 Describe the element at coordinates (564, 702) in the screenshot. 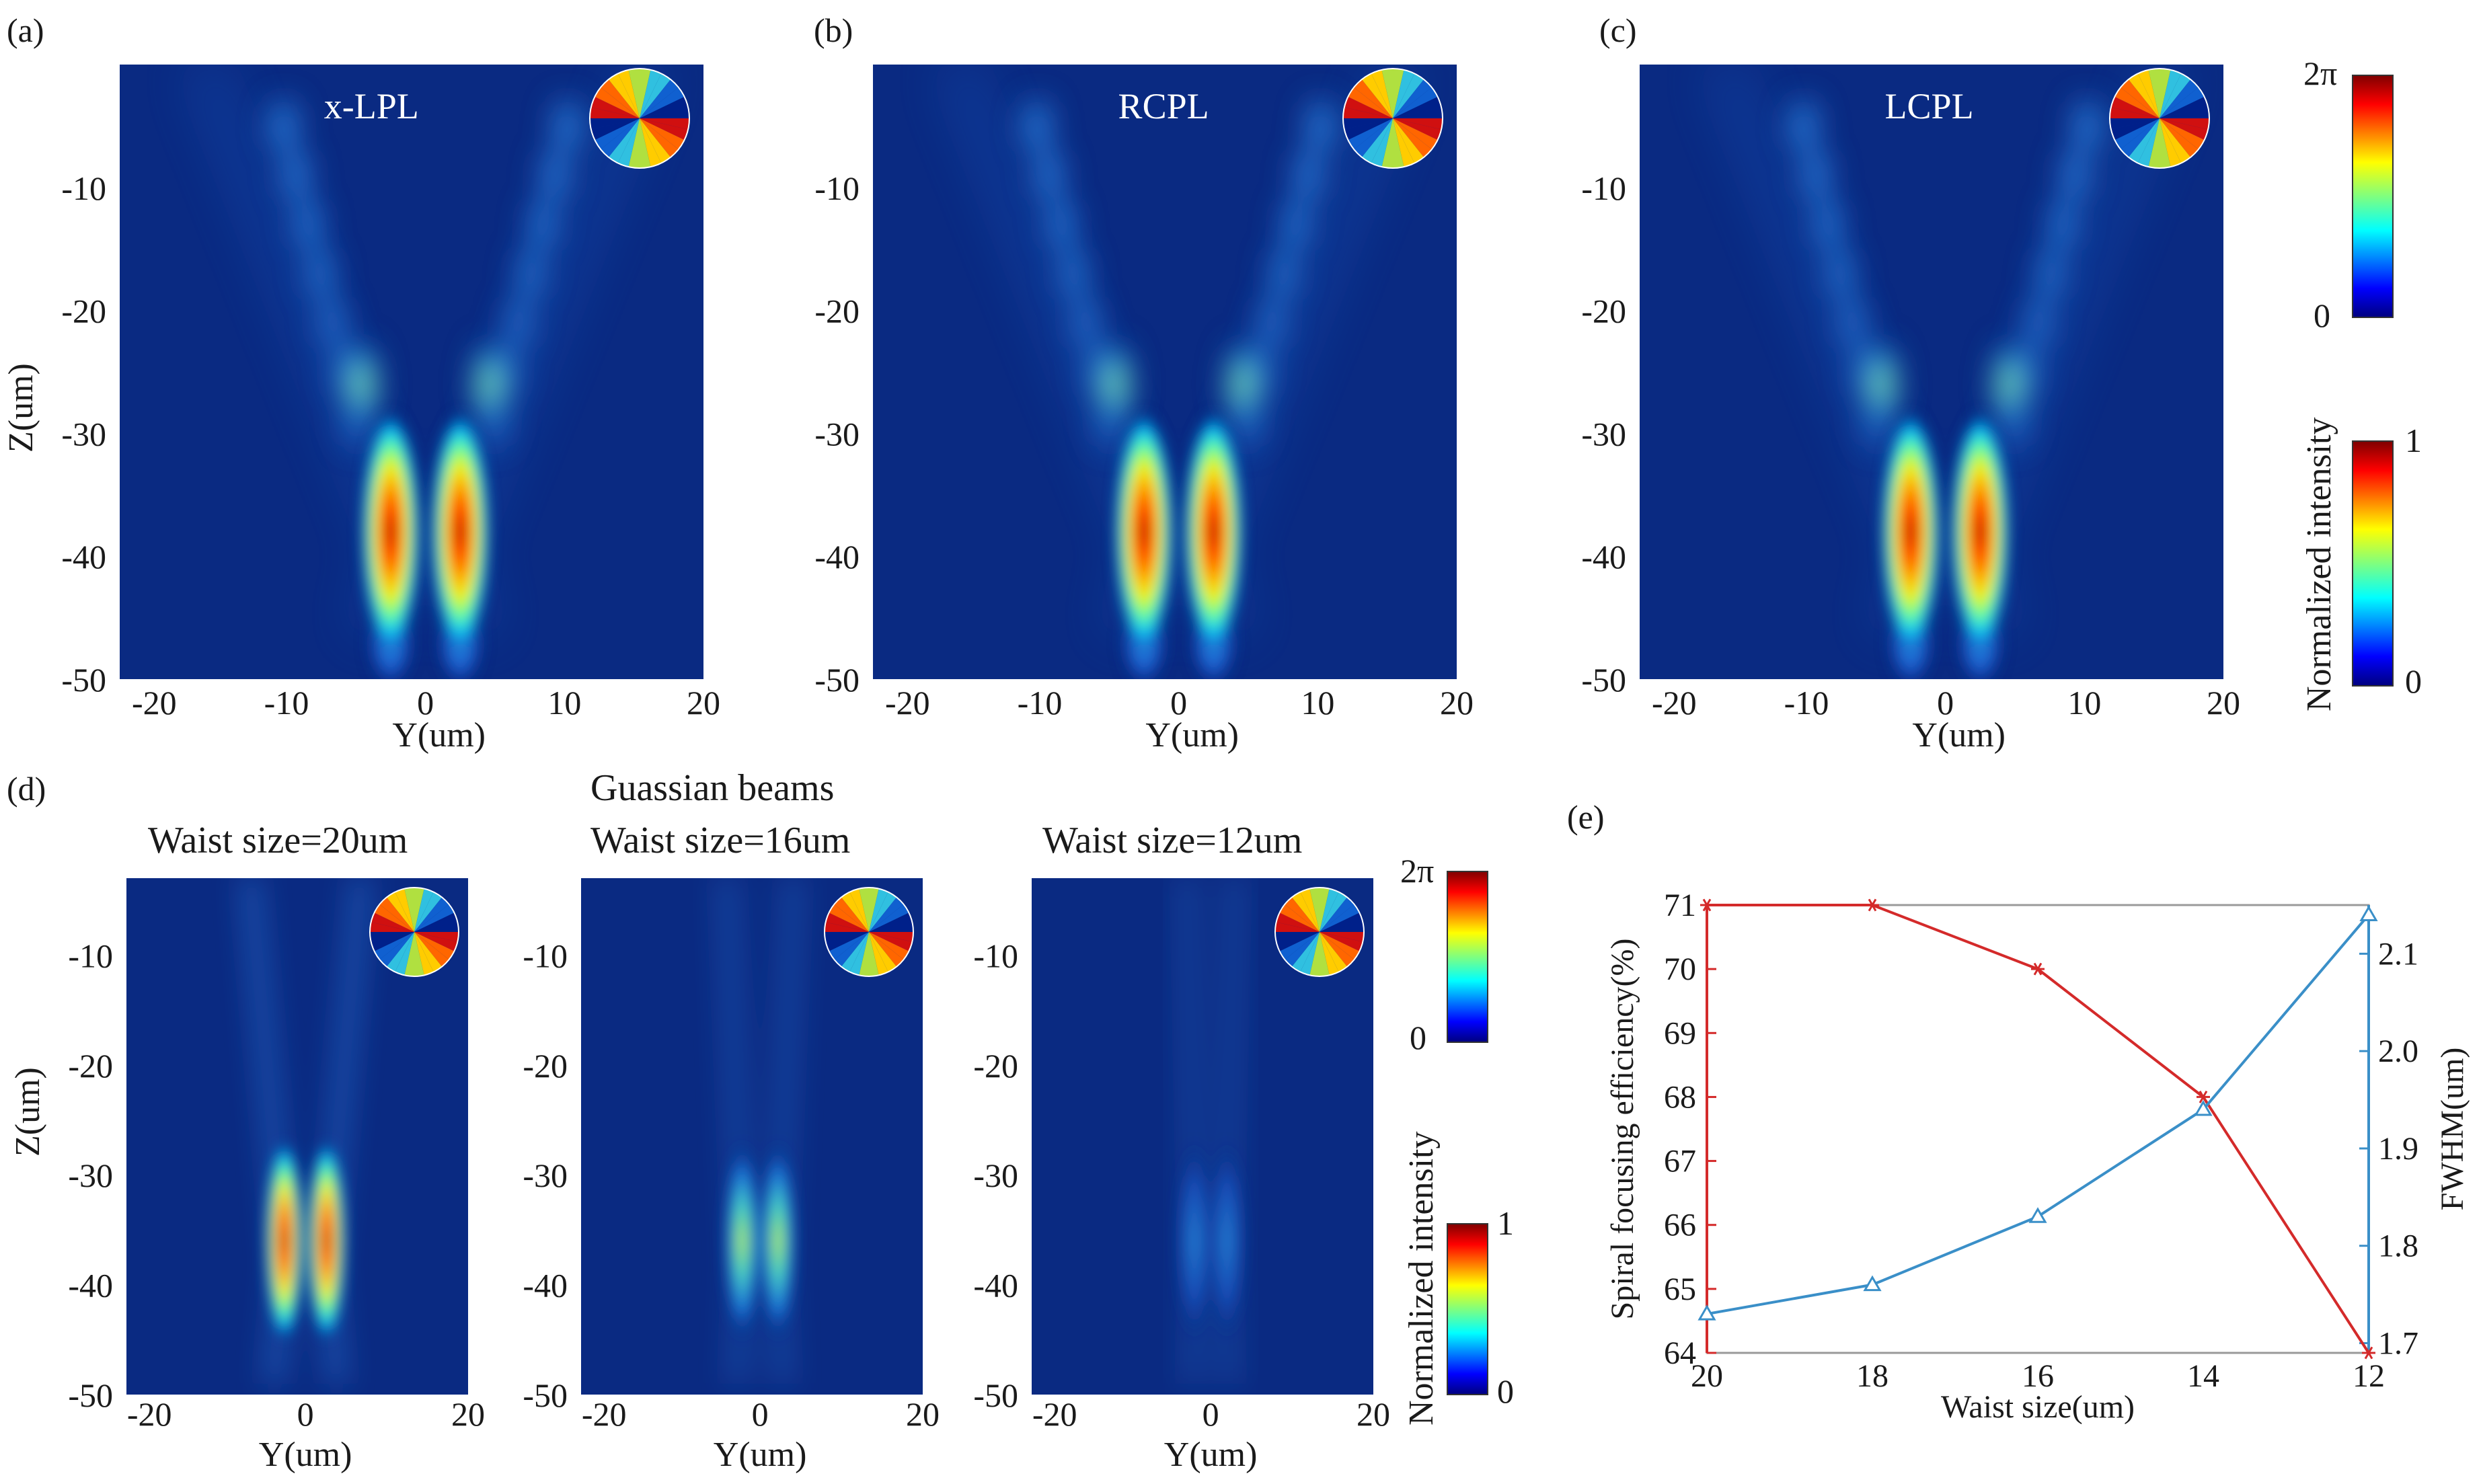

I see `x-tick-label: 10` at that location.